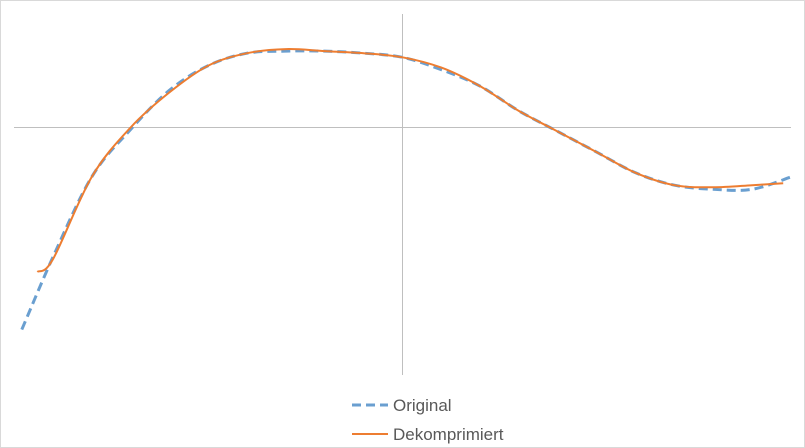  I want to click on legend: Original Dekomprimiert, so click(428, 420).